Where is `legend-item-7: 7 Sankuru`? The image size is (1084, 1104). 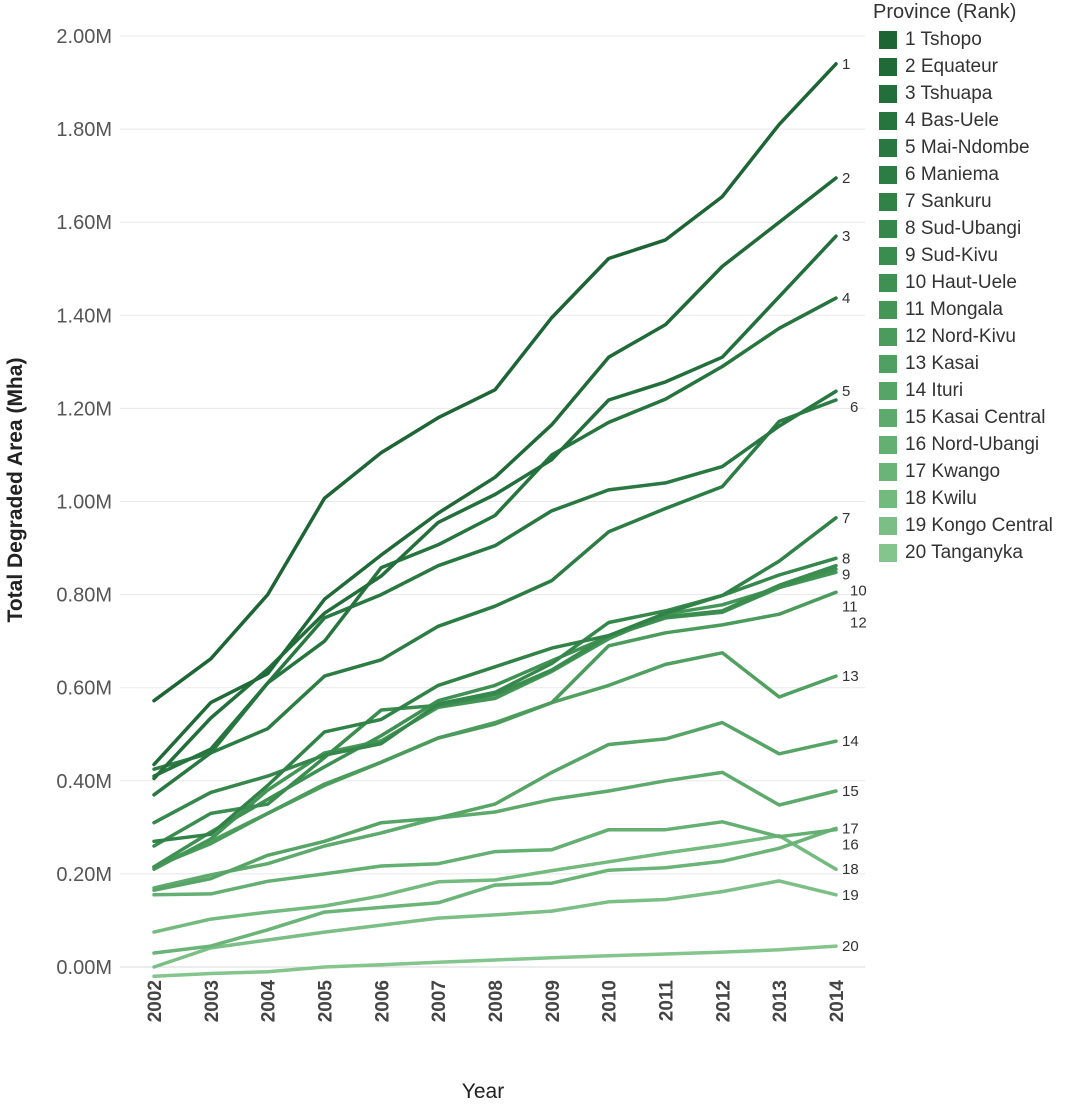 legend-item-7: 7 Sankuru is located at coordinates (978, 201).